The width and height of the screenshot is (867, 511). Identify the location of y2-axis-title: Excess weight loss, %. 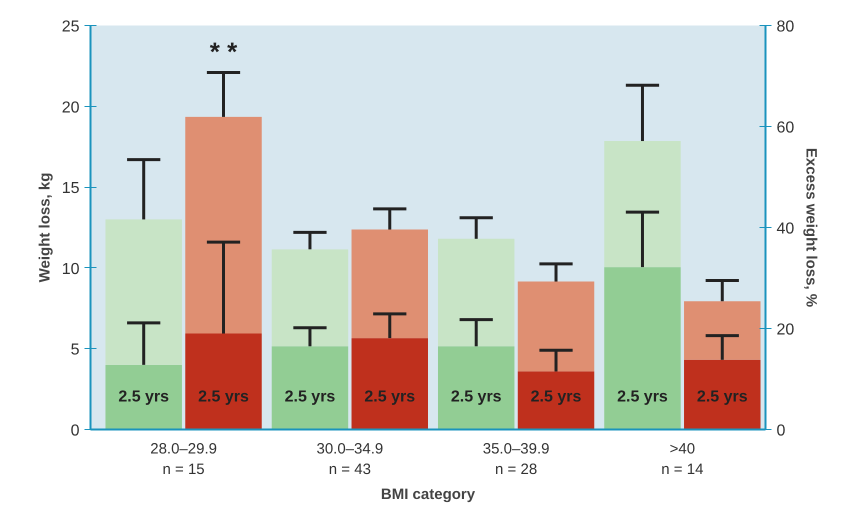
(811, 228).